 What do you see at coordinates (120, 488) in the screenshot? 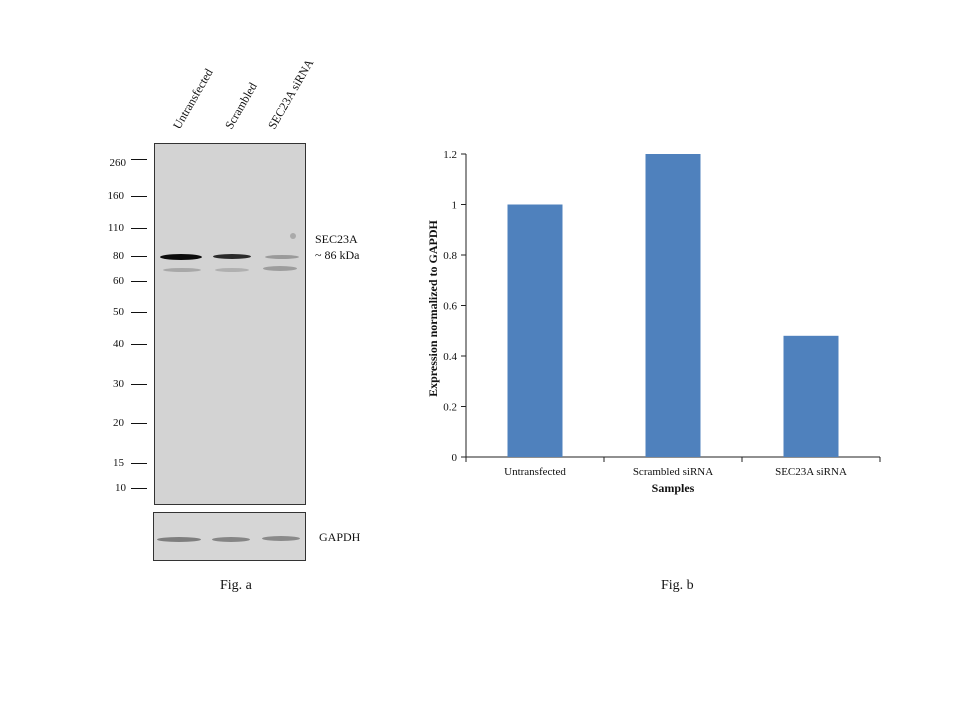
I see `marker-label: 10` at bounding box center [120, 488].